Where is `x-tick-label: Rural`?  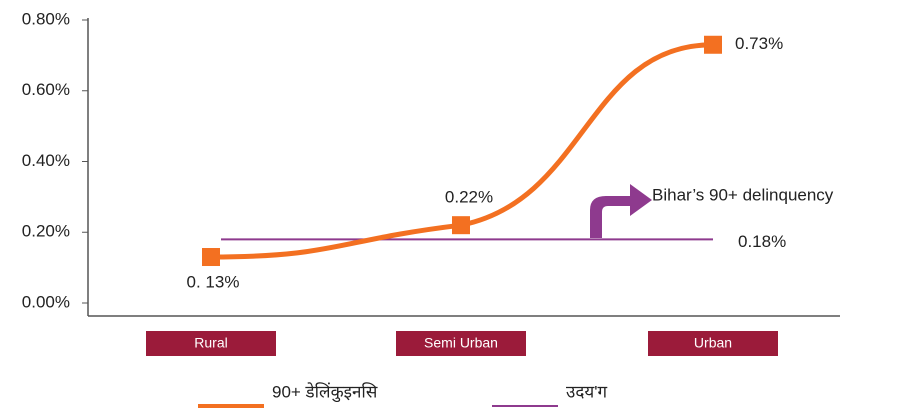
x-tick-label: Rural is located at coordinates (210, 343).